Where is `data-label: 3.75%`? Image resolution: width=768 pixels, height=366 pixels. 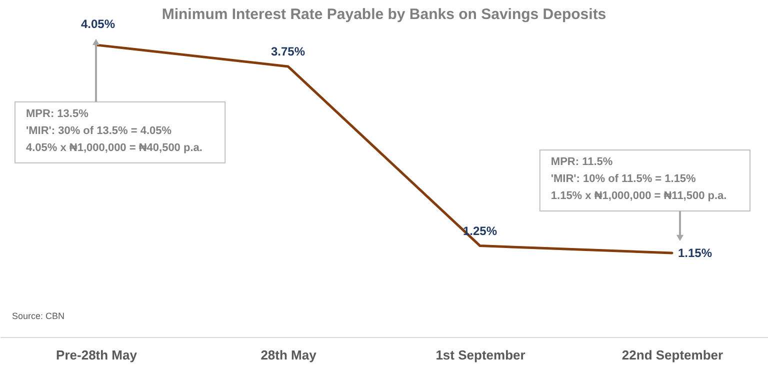
data-label: 3.75% is located at coordinates (288, 51).